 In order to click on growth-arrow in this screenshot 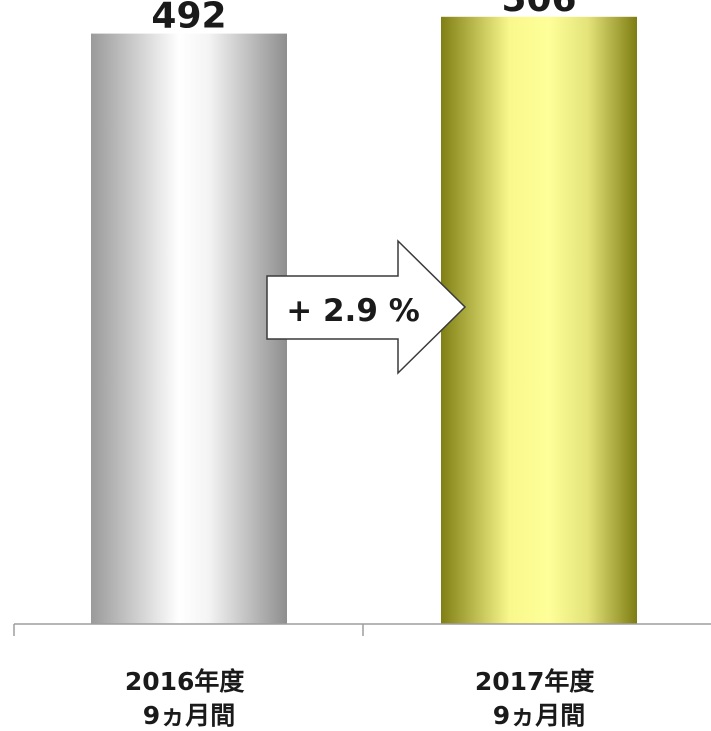, I will do `click(366, 307)`.